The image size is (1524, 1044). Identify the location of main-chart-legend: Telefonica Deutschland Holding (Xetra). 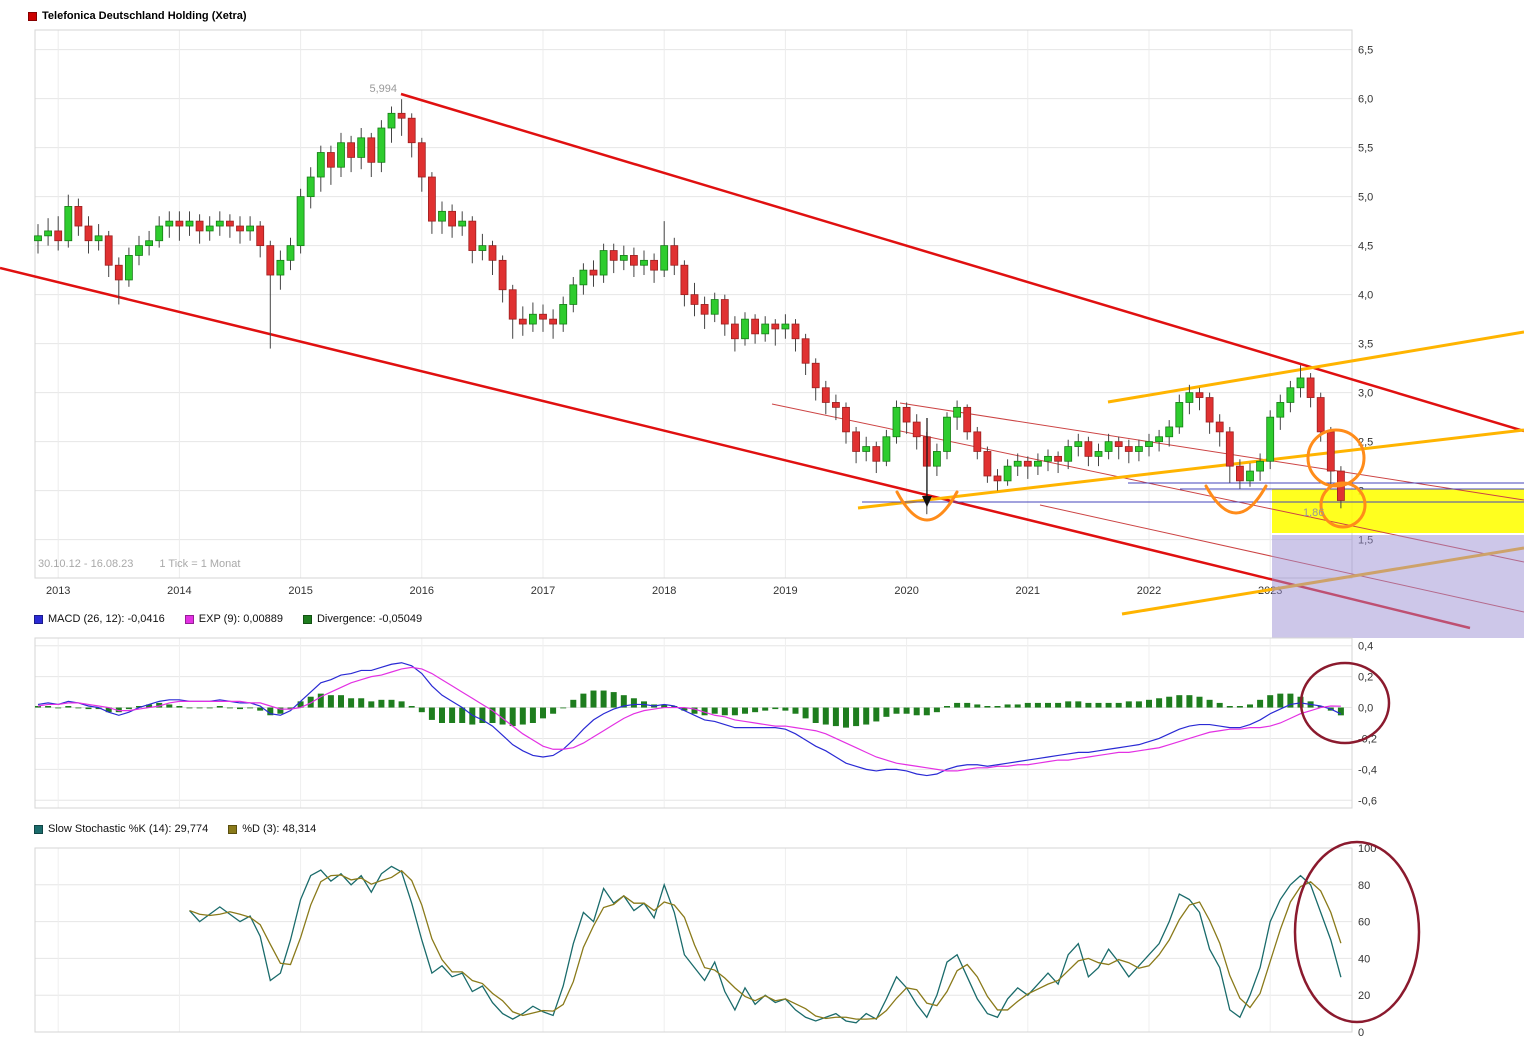
(137, 16).